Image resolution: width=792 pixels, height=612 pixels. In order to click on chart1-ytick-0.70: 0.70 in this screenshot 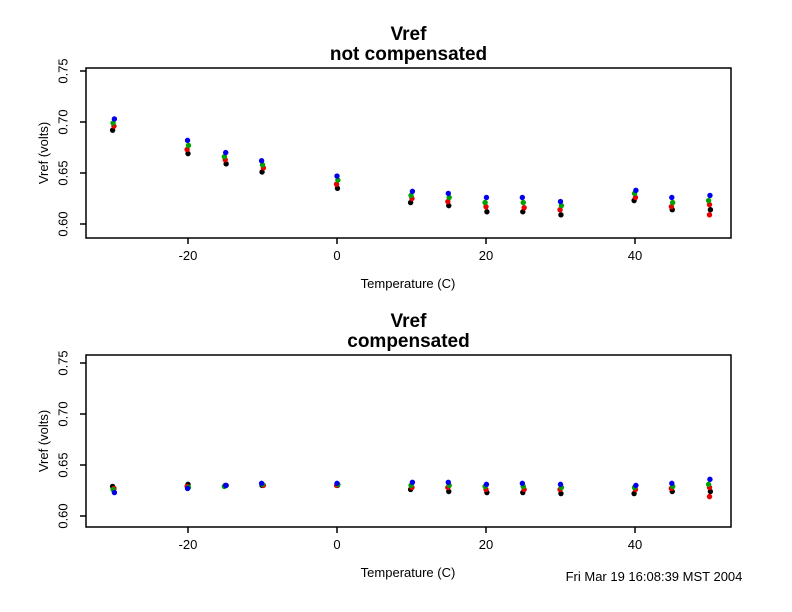, I will do `click(63, 122)`.